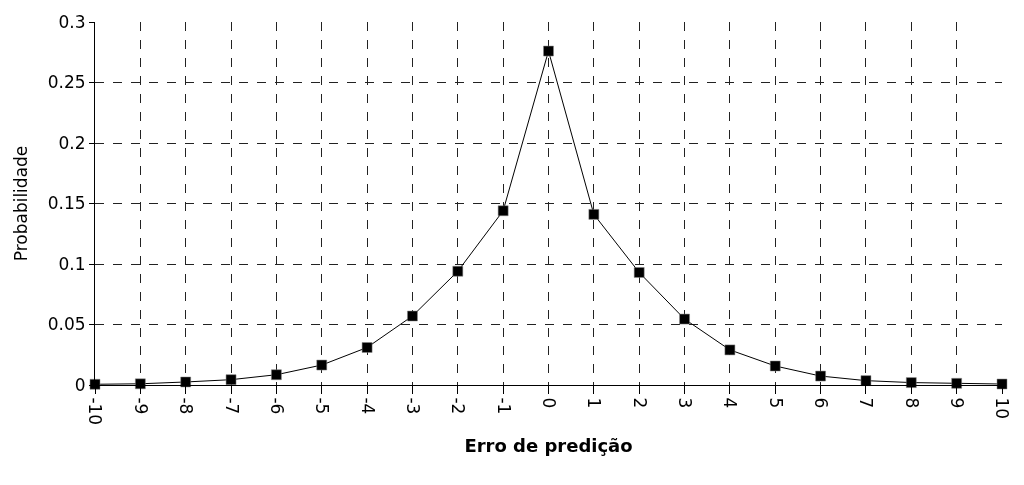 This screenshot has width=1024, height=485. Describe the element at coordinates (775, 403) in the screenshot. I see `x-tick-label: 5` at that location.